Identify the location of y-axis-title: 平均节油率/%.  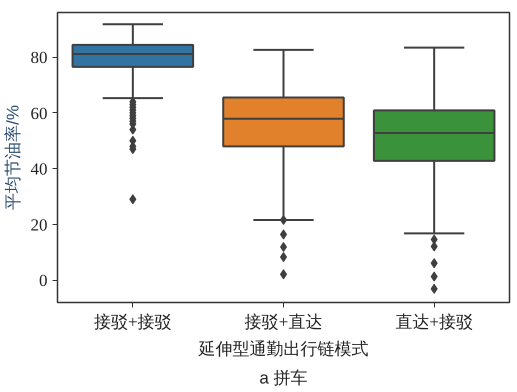
(13, 157).